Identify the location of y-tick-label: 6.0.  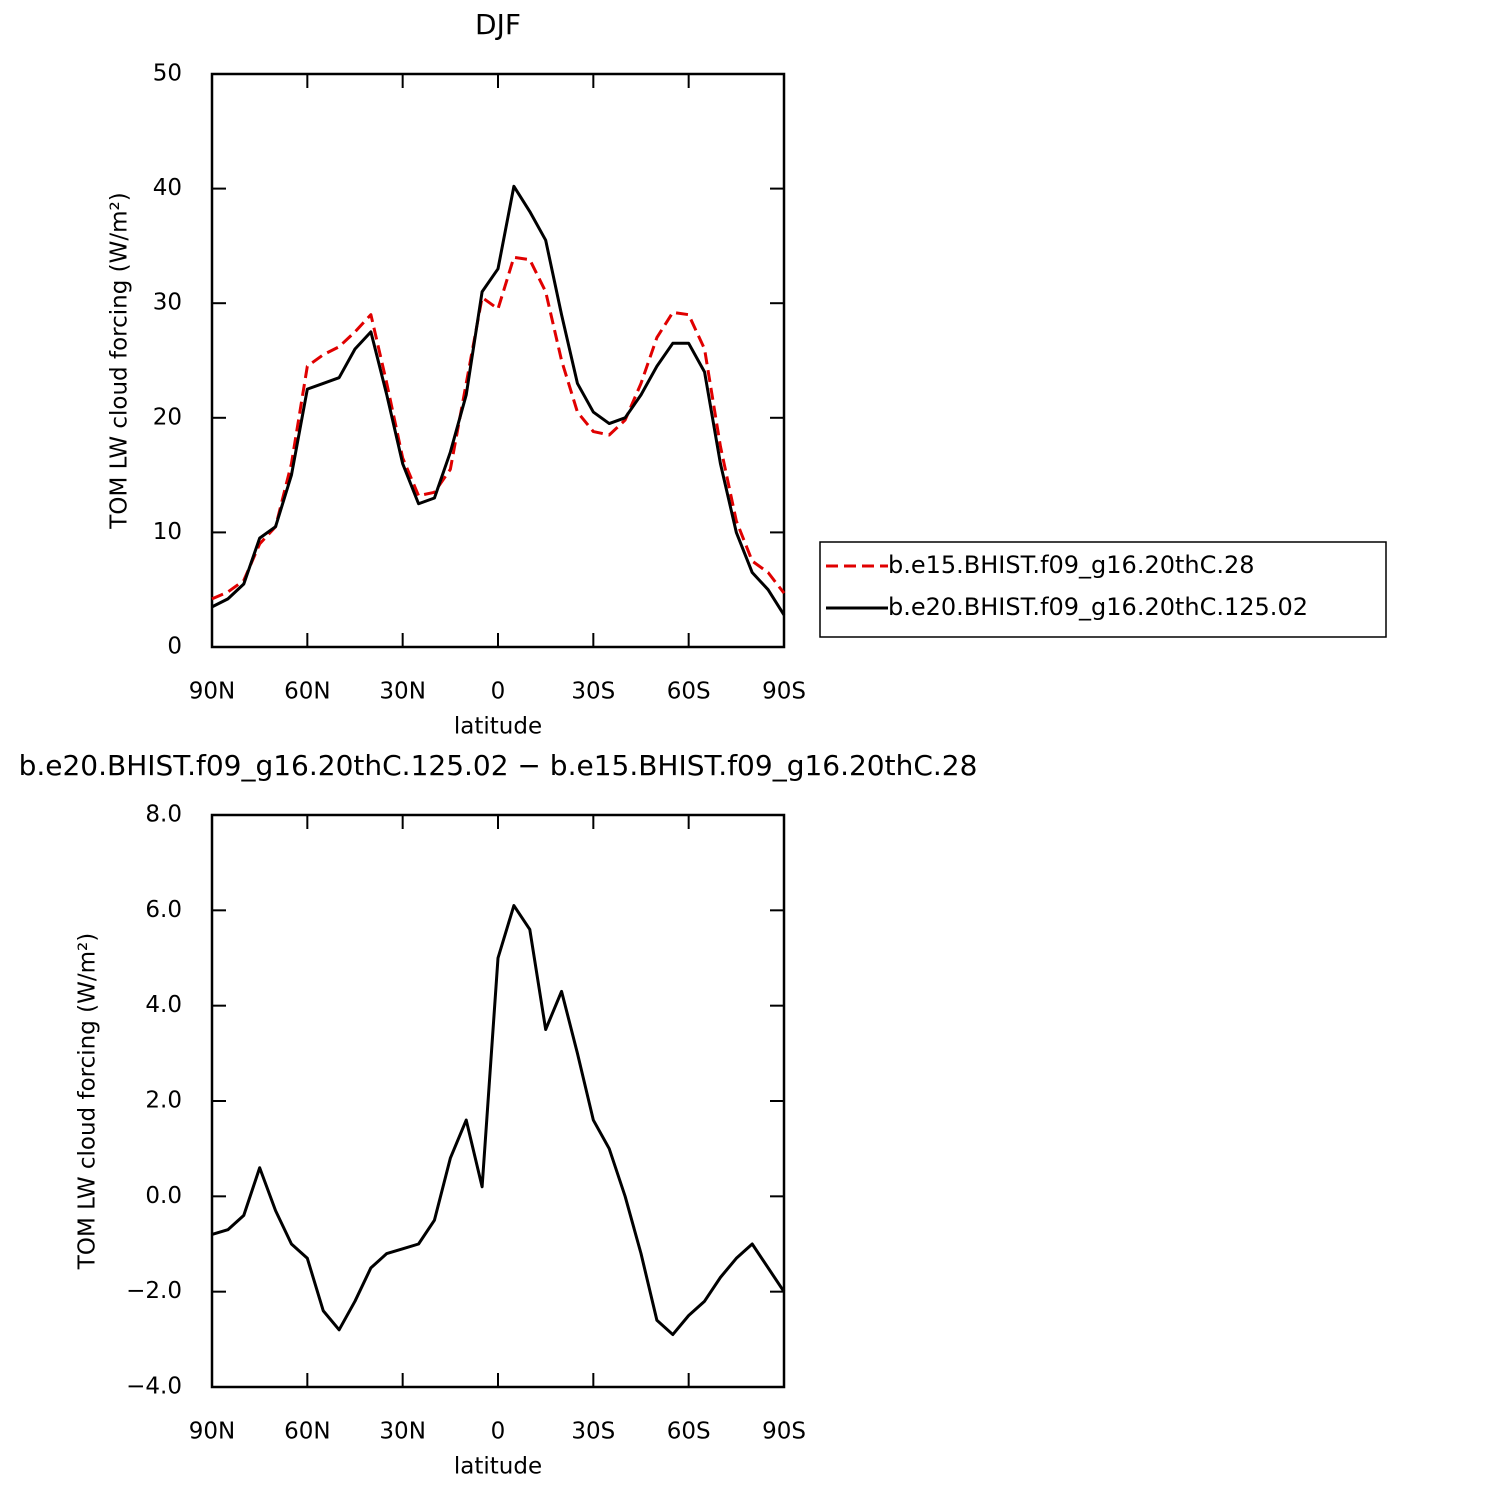
(163, 910).